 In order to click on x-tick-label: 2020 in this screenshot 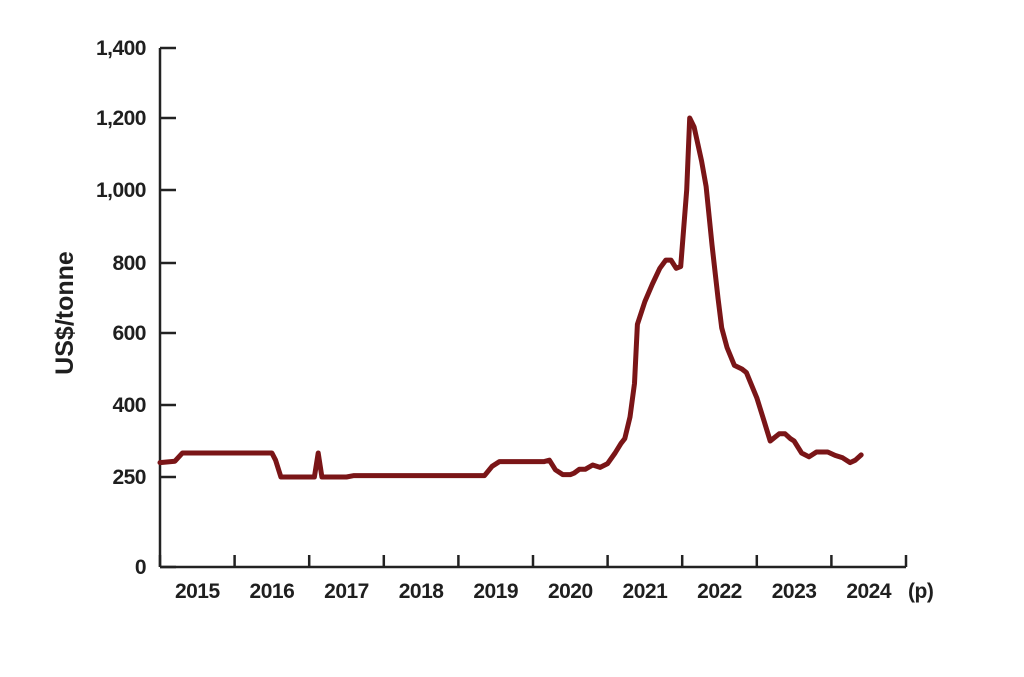, I will do `click(570, 591)`.